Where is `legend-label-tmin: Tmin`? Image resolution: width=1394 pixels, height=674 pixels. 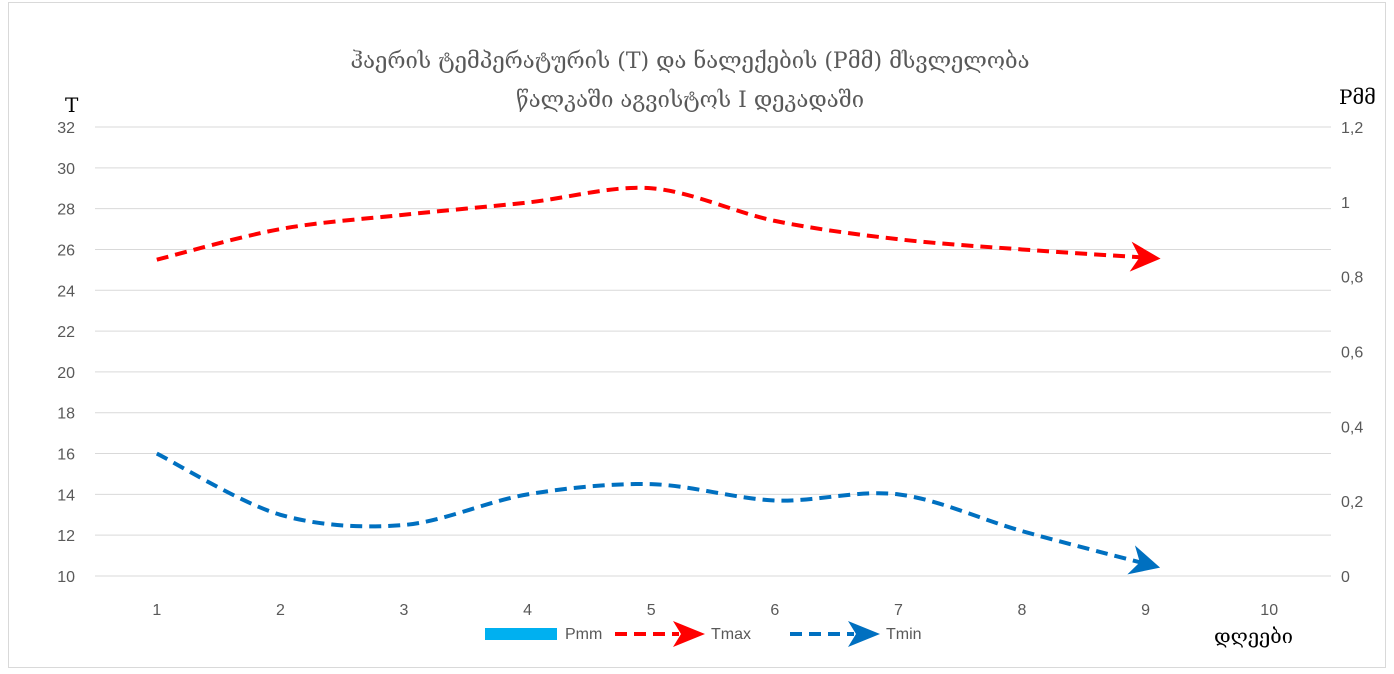 legend-label-tmin: Tmin is located at coordinates (904, 634).